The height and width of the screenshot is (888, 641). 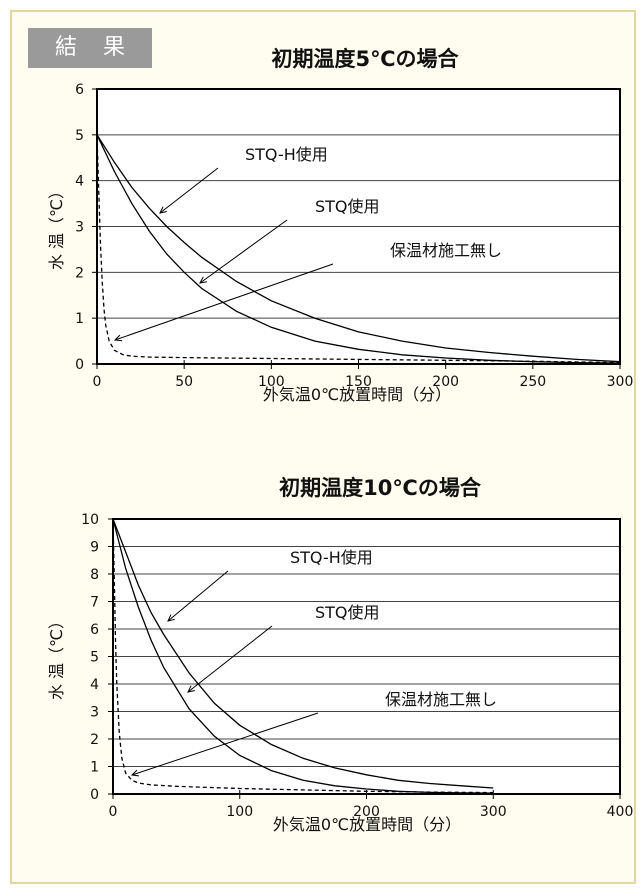 I want to click on x-tick-label: 250, so click(x=532, y=382).